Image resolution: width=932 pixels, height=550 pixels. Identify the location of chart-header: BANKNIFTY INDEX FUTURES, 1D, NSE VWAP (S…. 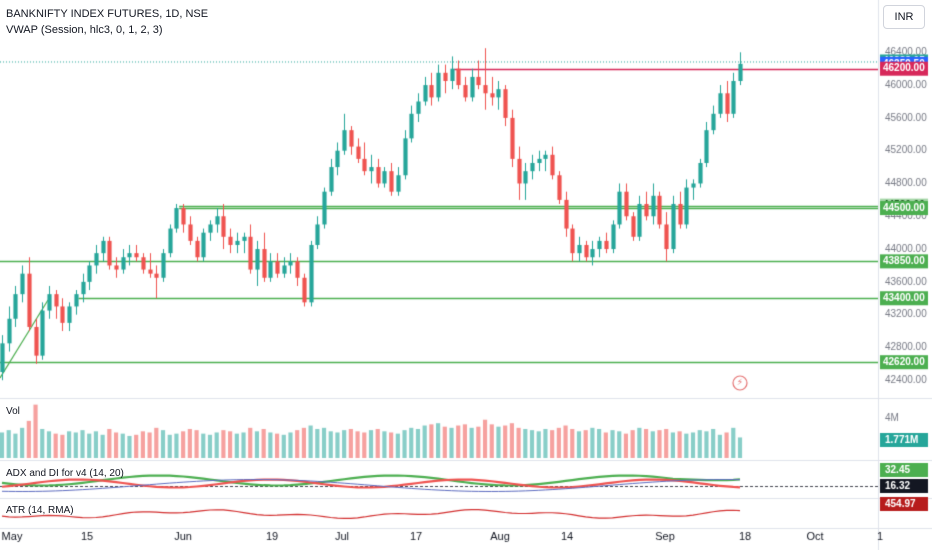
(107, 22).